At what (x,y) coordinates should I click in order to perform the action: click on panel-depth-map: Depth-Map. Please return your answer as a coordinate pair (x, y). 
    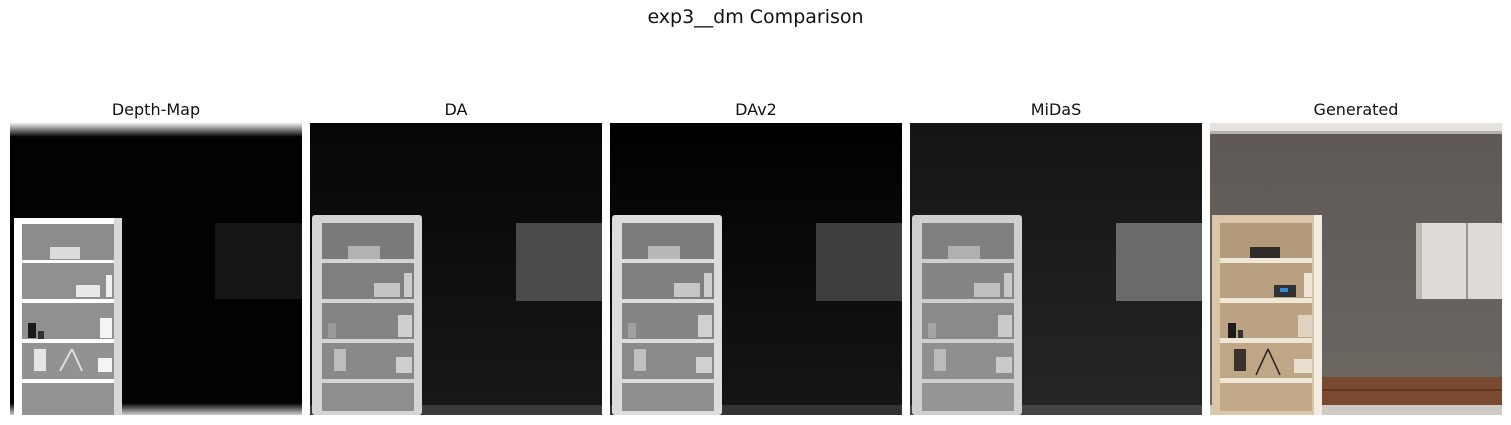
    Looking at the image, I should click on (156, 256).